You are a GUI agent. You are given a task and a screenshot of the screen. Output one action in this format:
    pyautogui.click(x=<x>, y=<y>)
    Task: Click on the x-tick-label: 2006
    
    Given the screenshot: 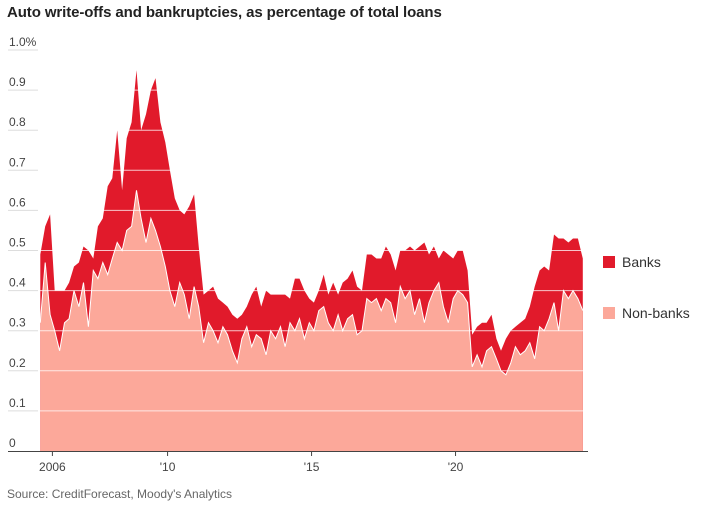 What is the action you would take?
    pyautogui.click(x=52, y=467)
    